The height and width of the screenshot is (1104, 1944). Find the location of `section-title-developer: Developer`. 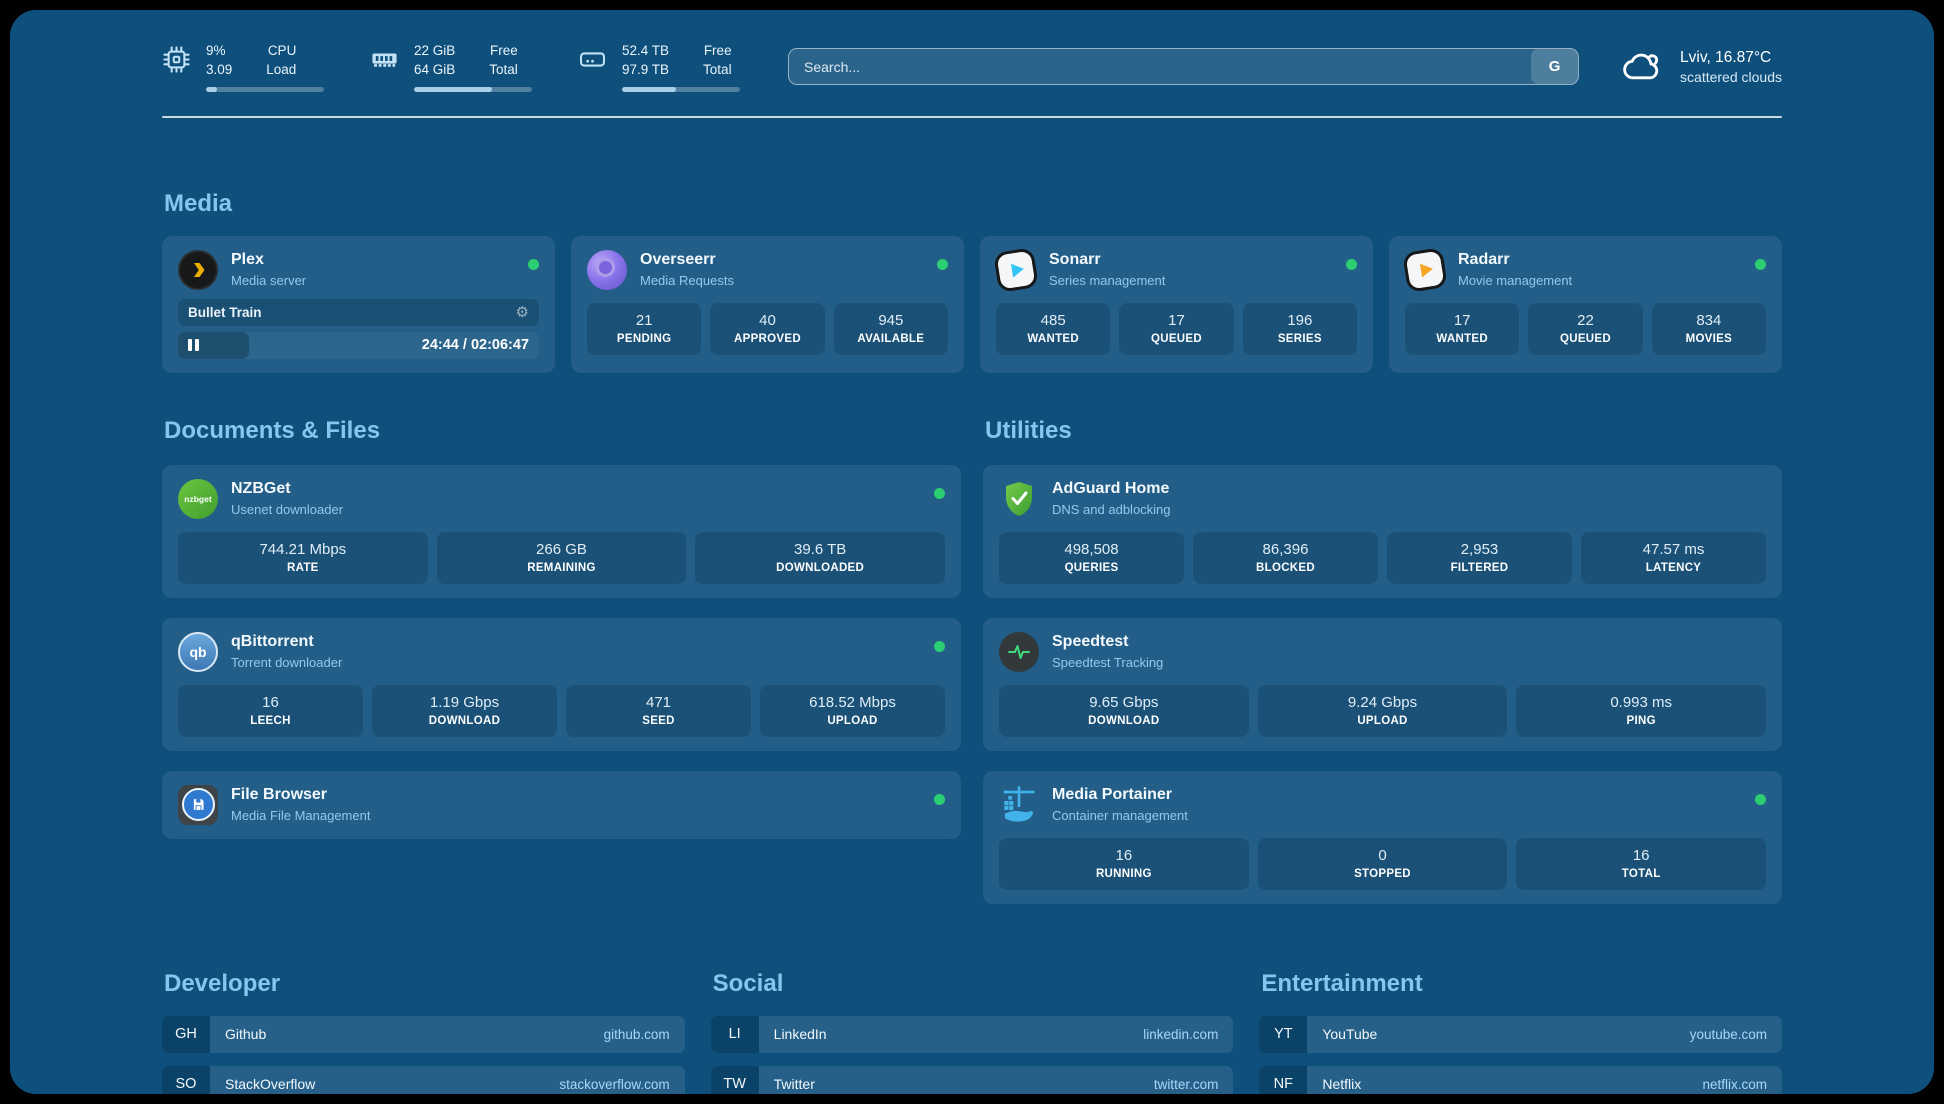

section-title-developer: Developer is located at coordinates (222, 983).